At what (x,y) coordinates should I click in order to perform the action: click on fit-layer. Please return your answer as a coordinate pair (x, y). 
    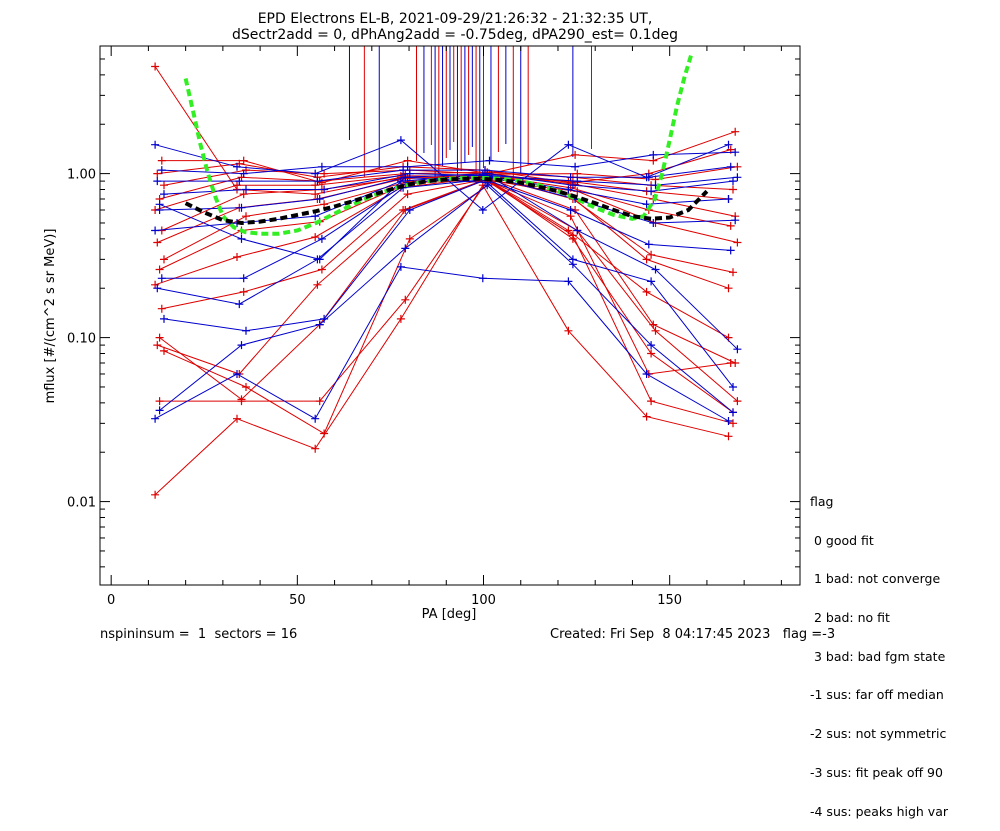
    Looking at the image, I should click on (446, 143).